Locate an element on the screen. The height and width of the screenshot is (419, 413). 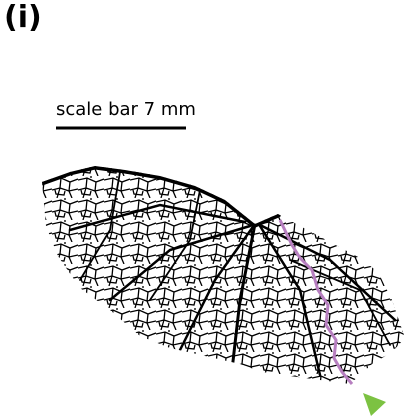
trace-line is located at coordinates (316, 302).